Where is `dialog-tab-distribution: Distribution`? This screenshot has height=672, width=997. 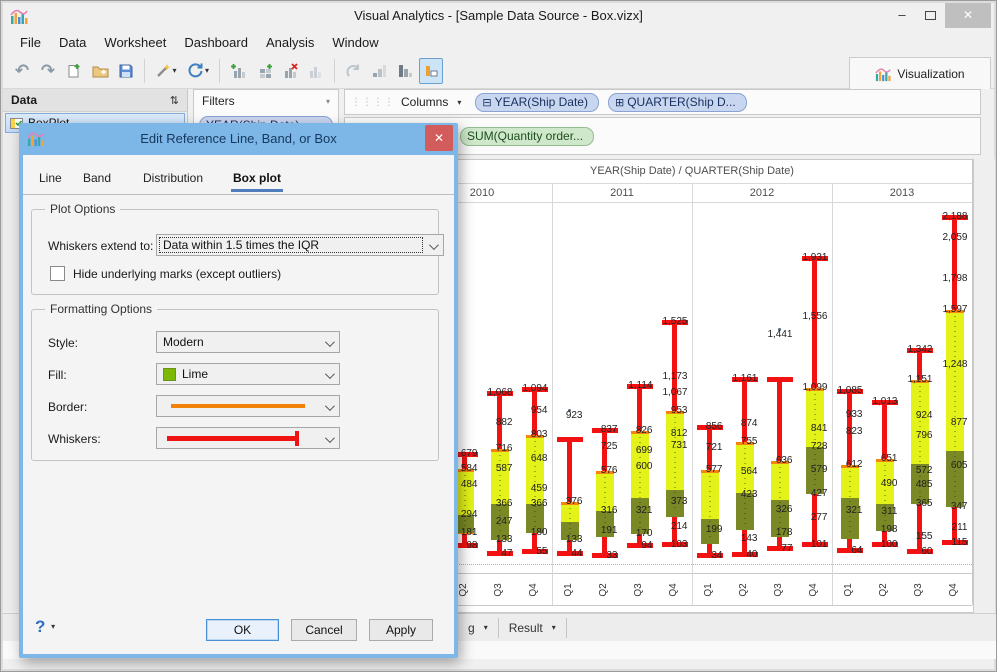 dialog-tab-distribution: Distribution is located at coordinates (173, 178).